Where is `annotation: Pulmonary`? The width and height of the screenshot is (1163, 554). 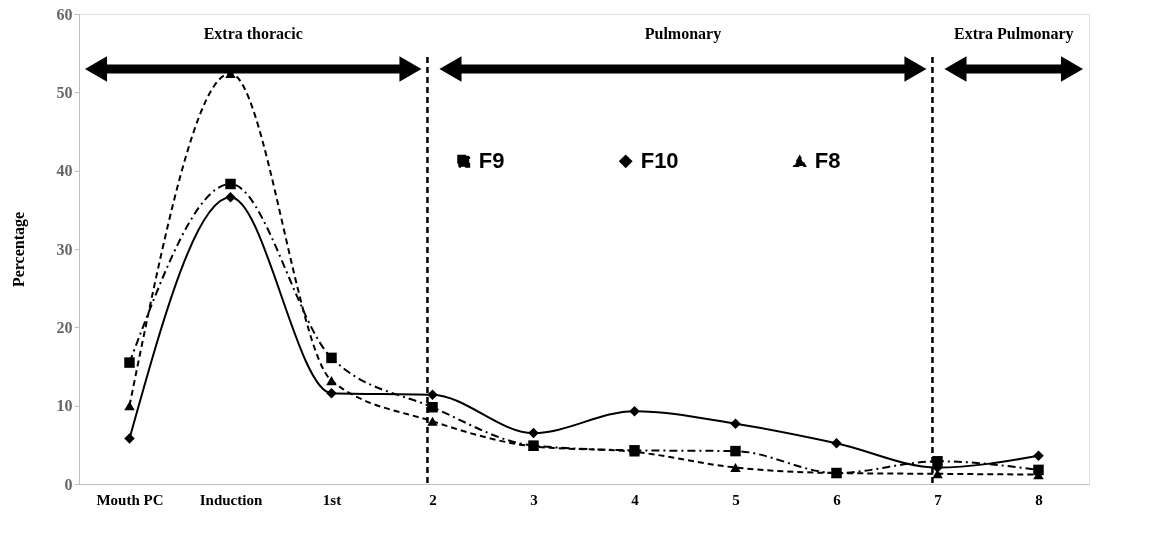
annotation: Pulmonary is located at coordinates (683, 34).